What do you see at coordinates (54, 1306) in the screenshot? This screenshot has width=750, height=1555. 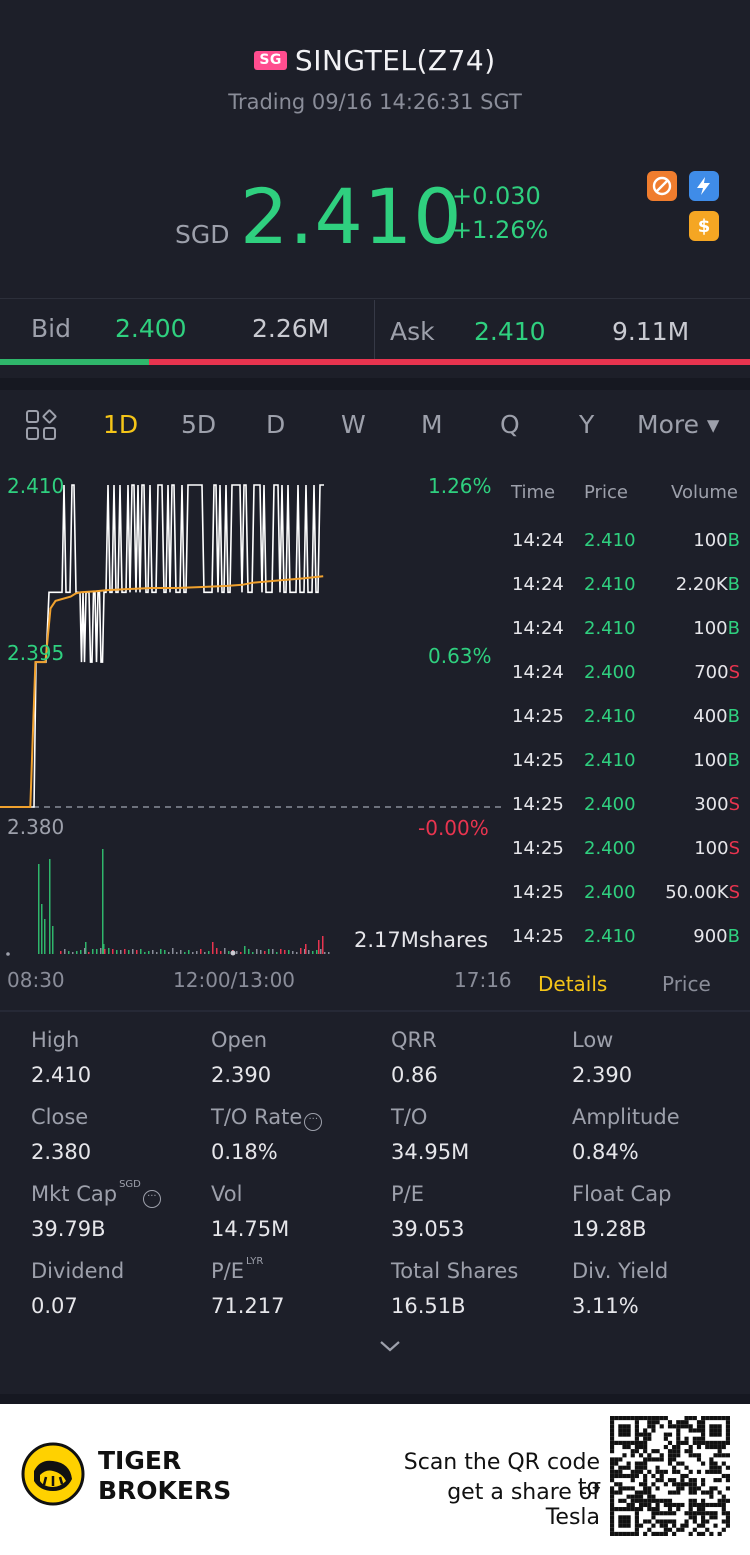 I see `stat-value: 0.07` at bounding box center [54, 1306].